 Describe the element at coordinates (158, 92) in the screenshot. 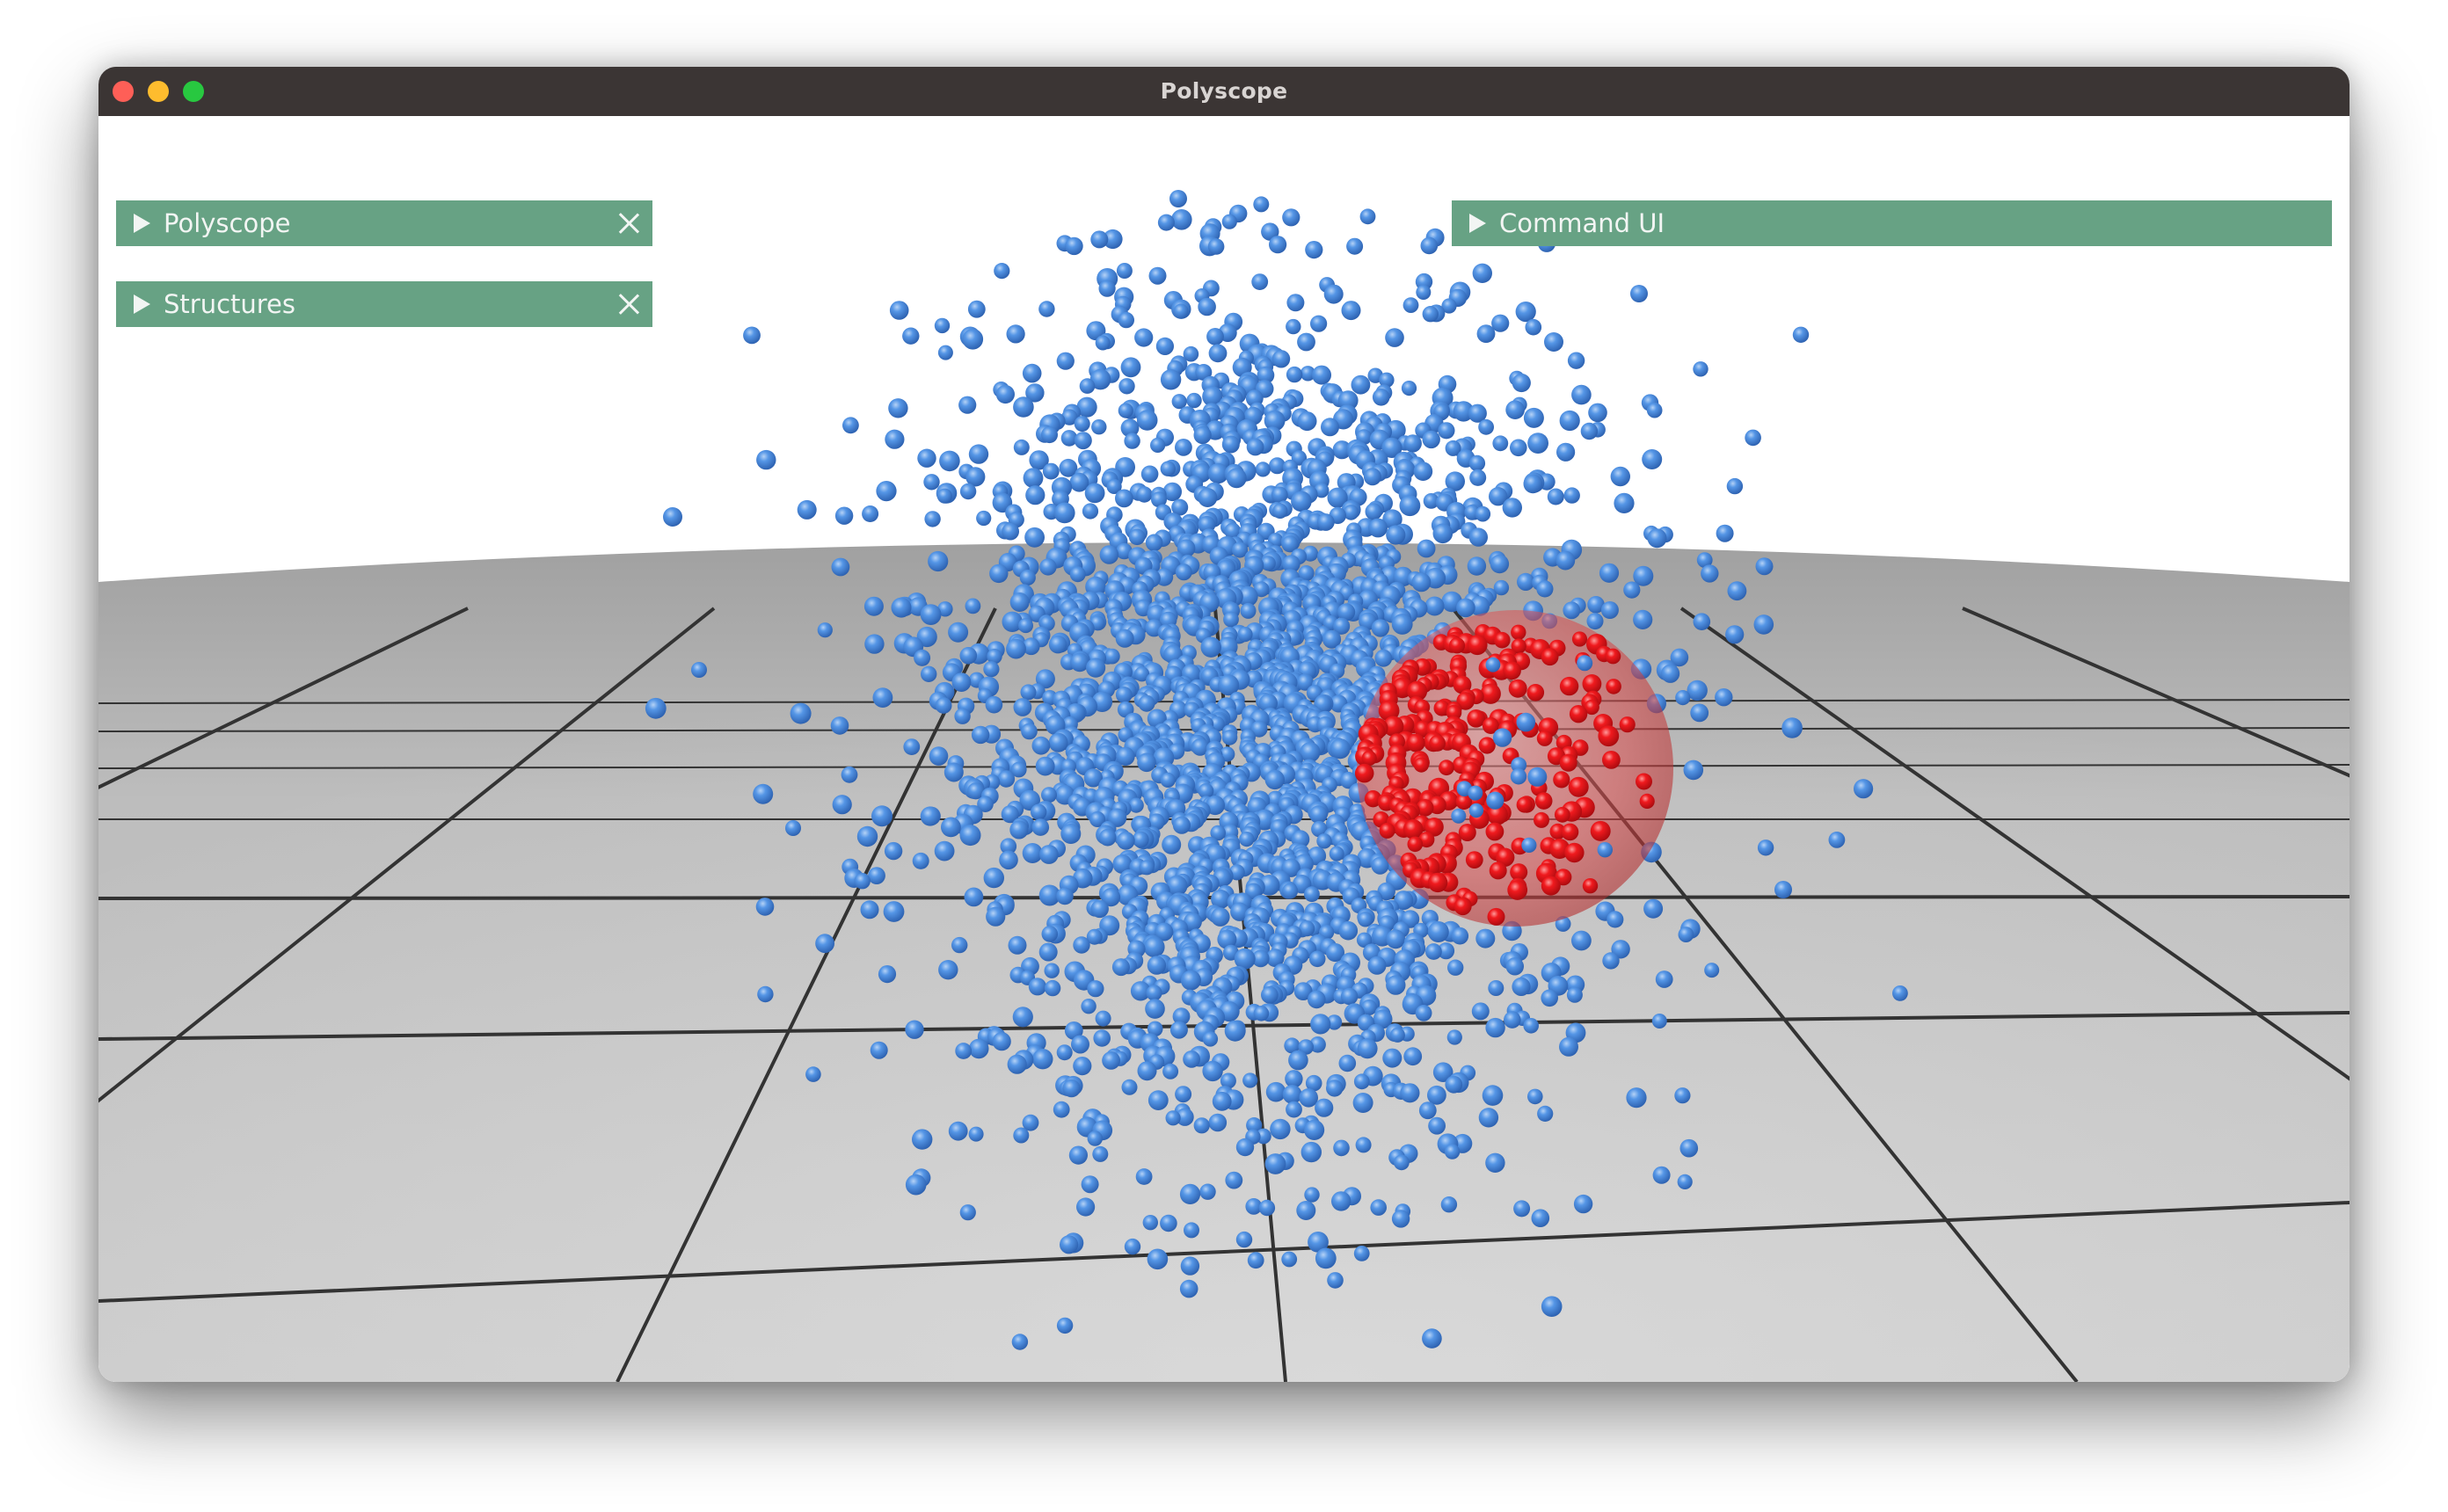

I see `window-minimize-button` at that location.